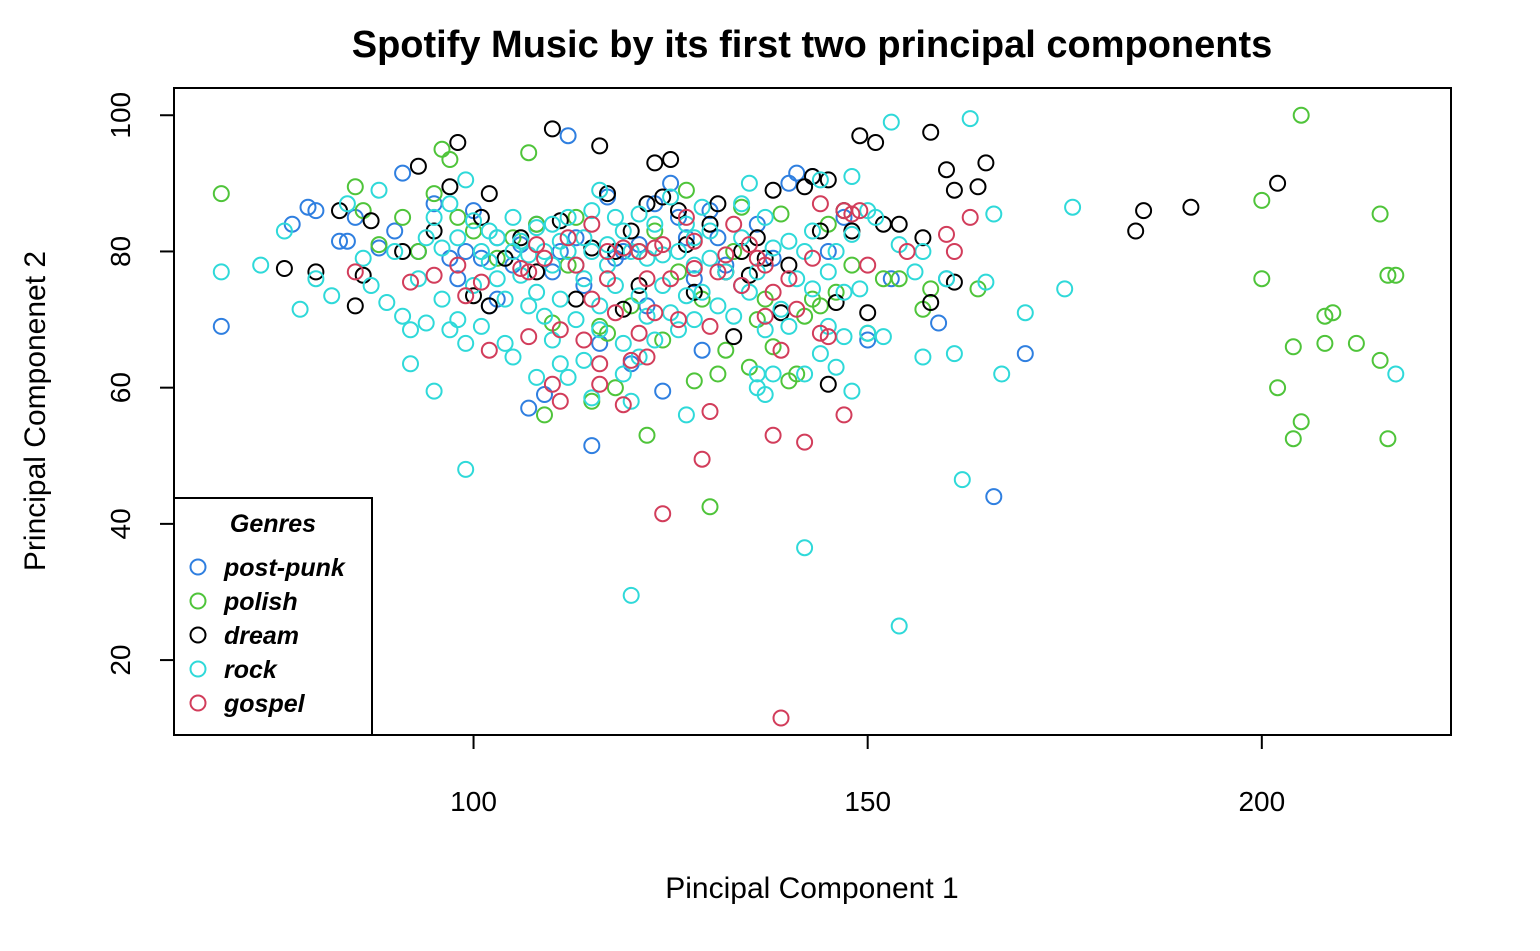 The image size is (1540, 951). What do you see at coordinates (247, 704) in the screenshot?
I see `legend-entry-gospel: gospel` at bounding box center [247, 704].